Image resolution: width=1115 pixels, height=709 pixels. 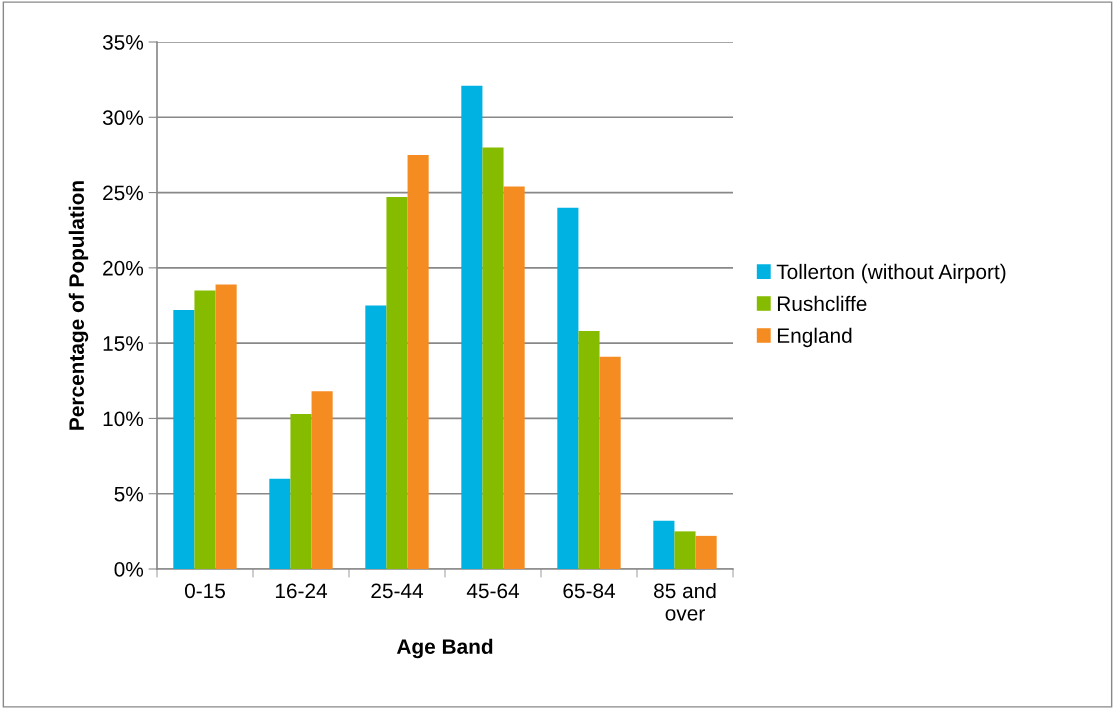 I want to click on y-tick-label: 25%, so click(x=123, y=193).